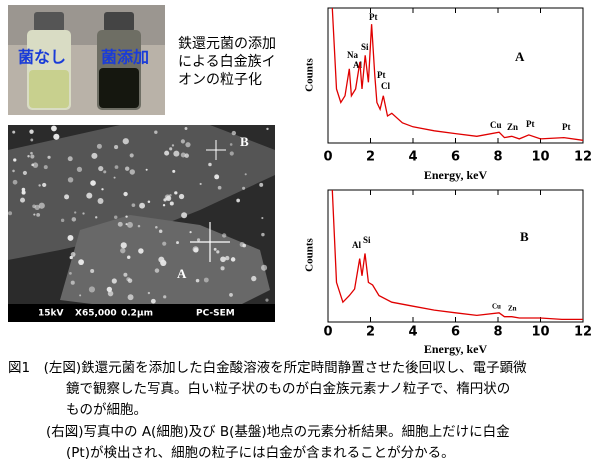 This screenshot has width=608, height=463. I want to click on x-tick-label: 4, so click(412, 332).